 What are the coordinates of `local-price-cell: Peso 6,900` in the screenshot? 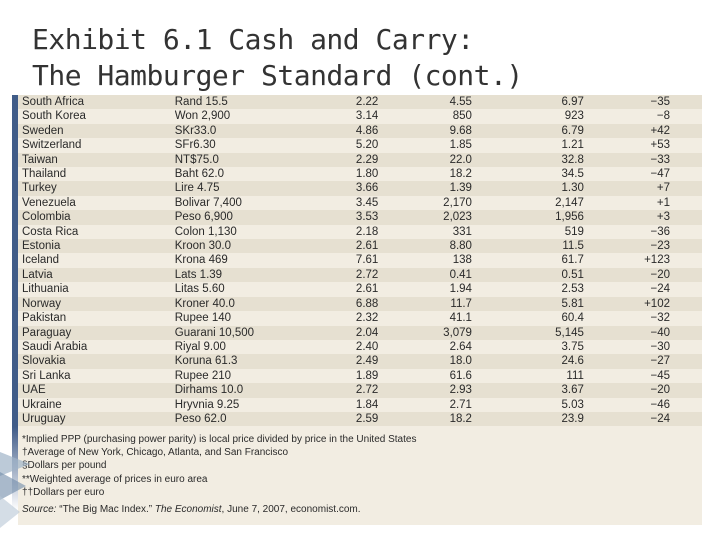 It's located at (251, 217).